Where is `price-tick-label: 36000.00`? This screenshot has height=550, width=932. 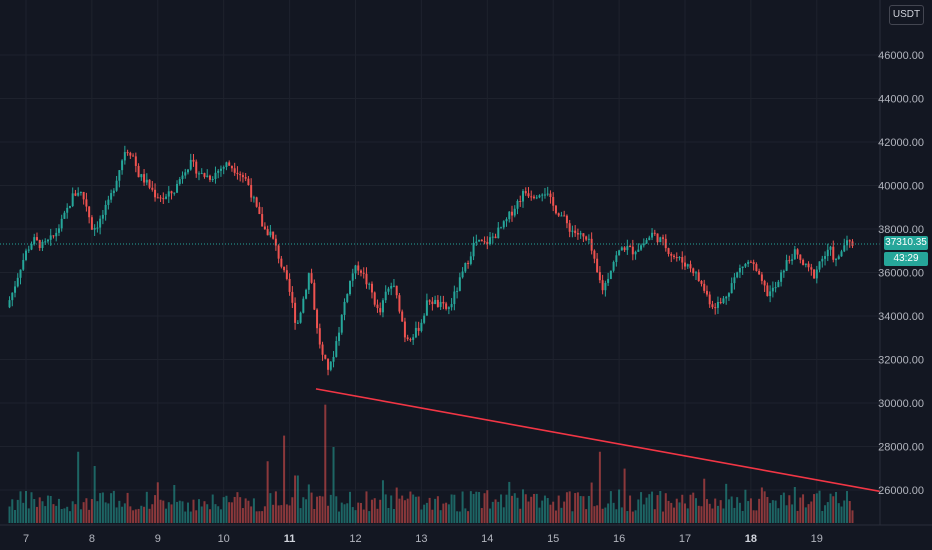 price-tick-label: 36000.00 is located at coordinates (901, 274).